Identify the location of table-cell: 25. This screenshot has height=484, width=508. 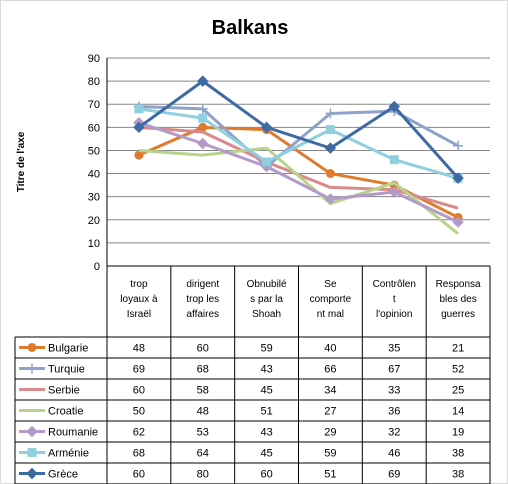
(458, 391).